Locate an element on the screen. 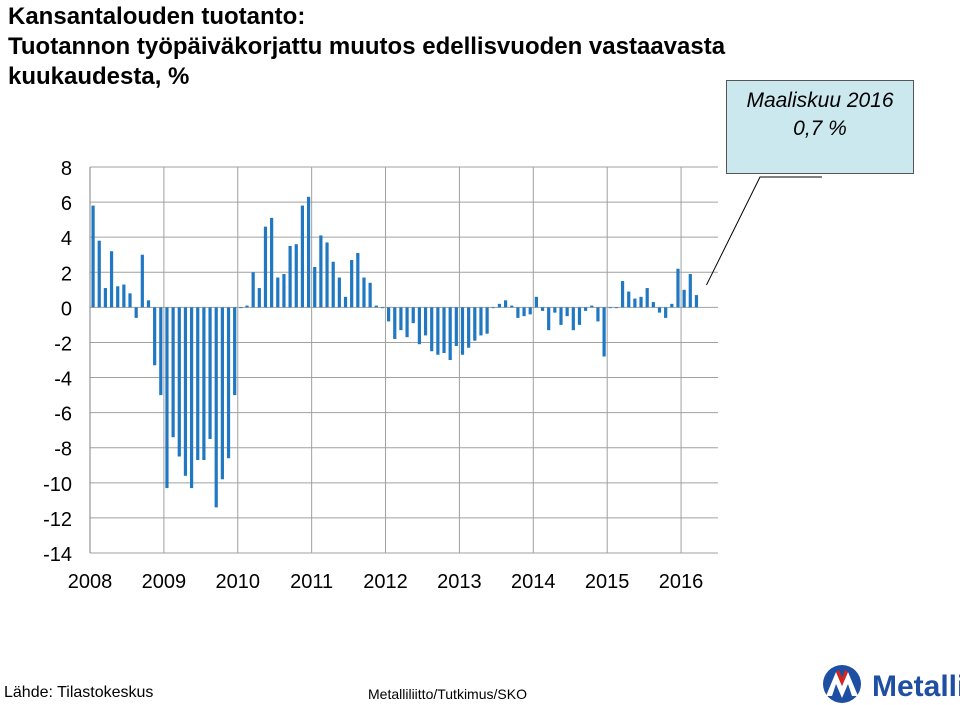 Image resolution: width=960 pixels, height=705 pixels. y-tick-label: 0 is located at coordinates (66, 309).